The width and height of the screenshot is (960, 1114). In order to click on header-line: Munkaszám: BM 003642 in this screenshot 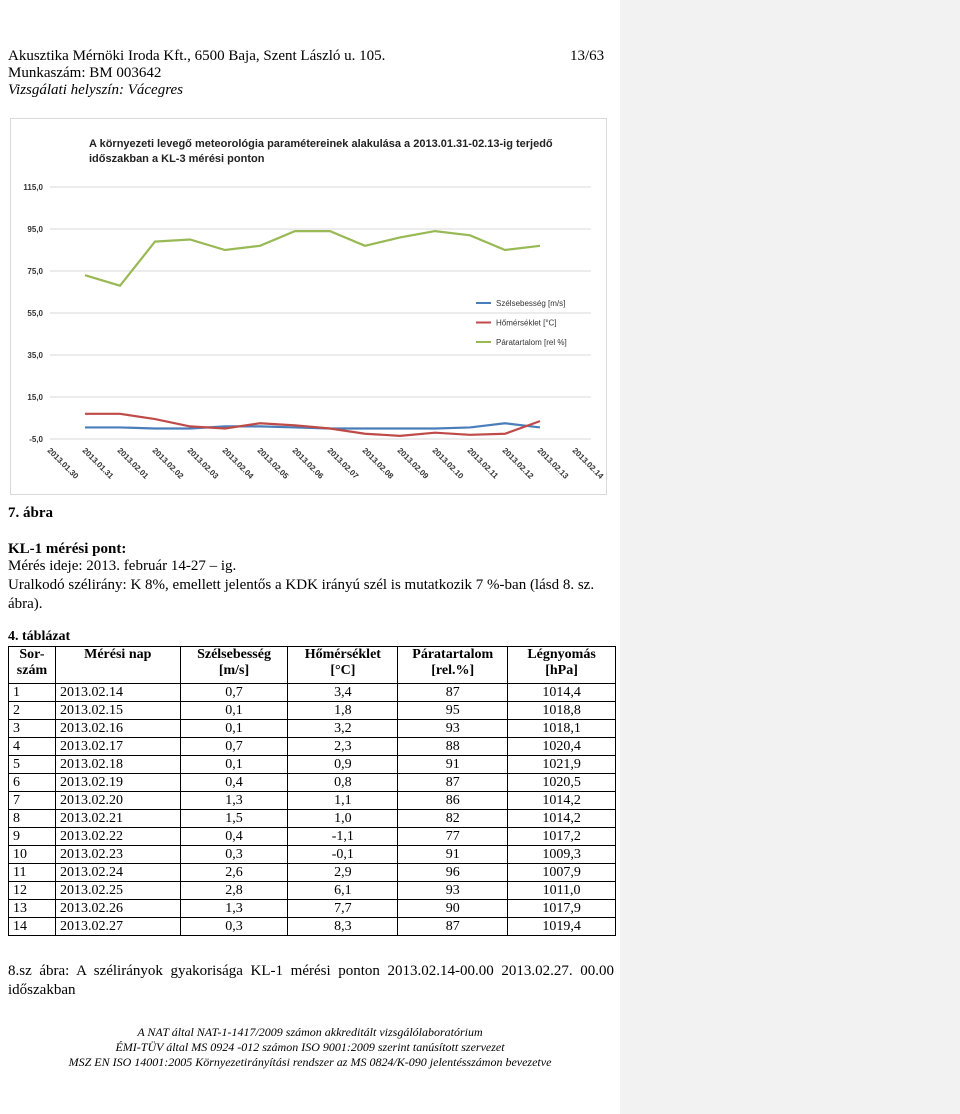, I will do `click(85, 73)`.